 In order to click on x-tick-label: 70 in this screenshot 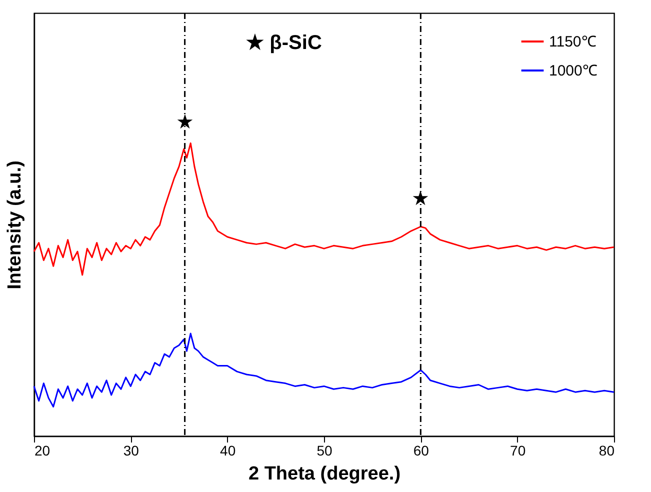, I will do `click(518, 450)`.